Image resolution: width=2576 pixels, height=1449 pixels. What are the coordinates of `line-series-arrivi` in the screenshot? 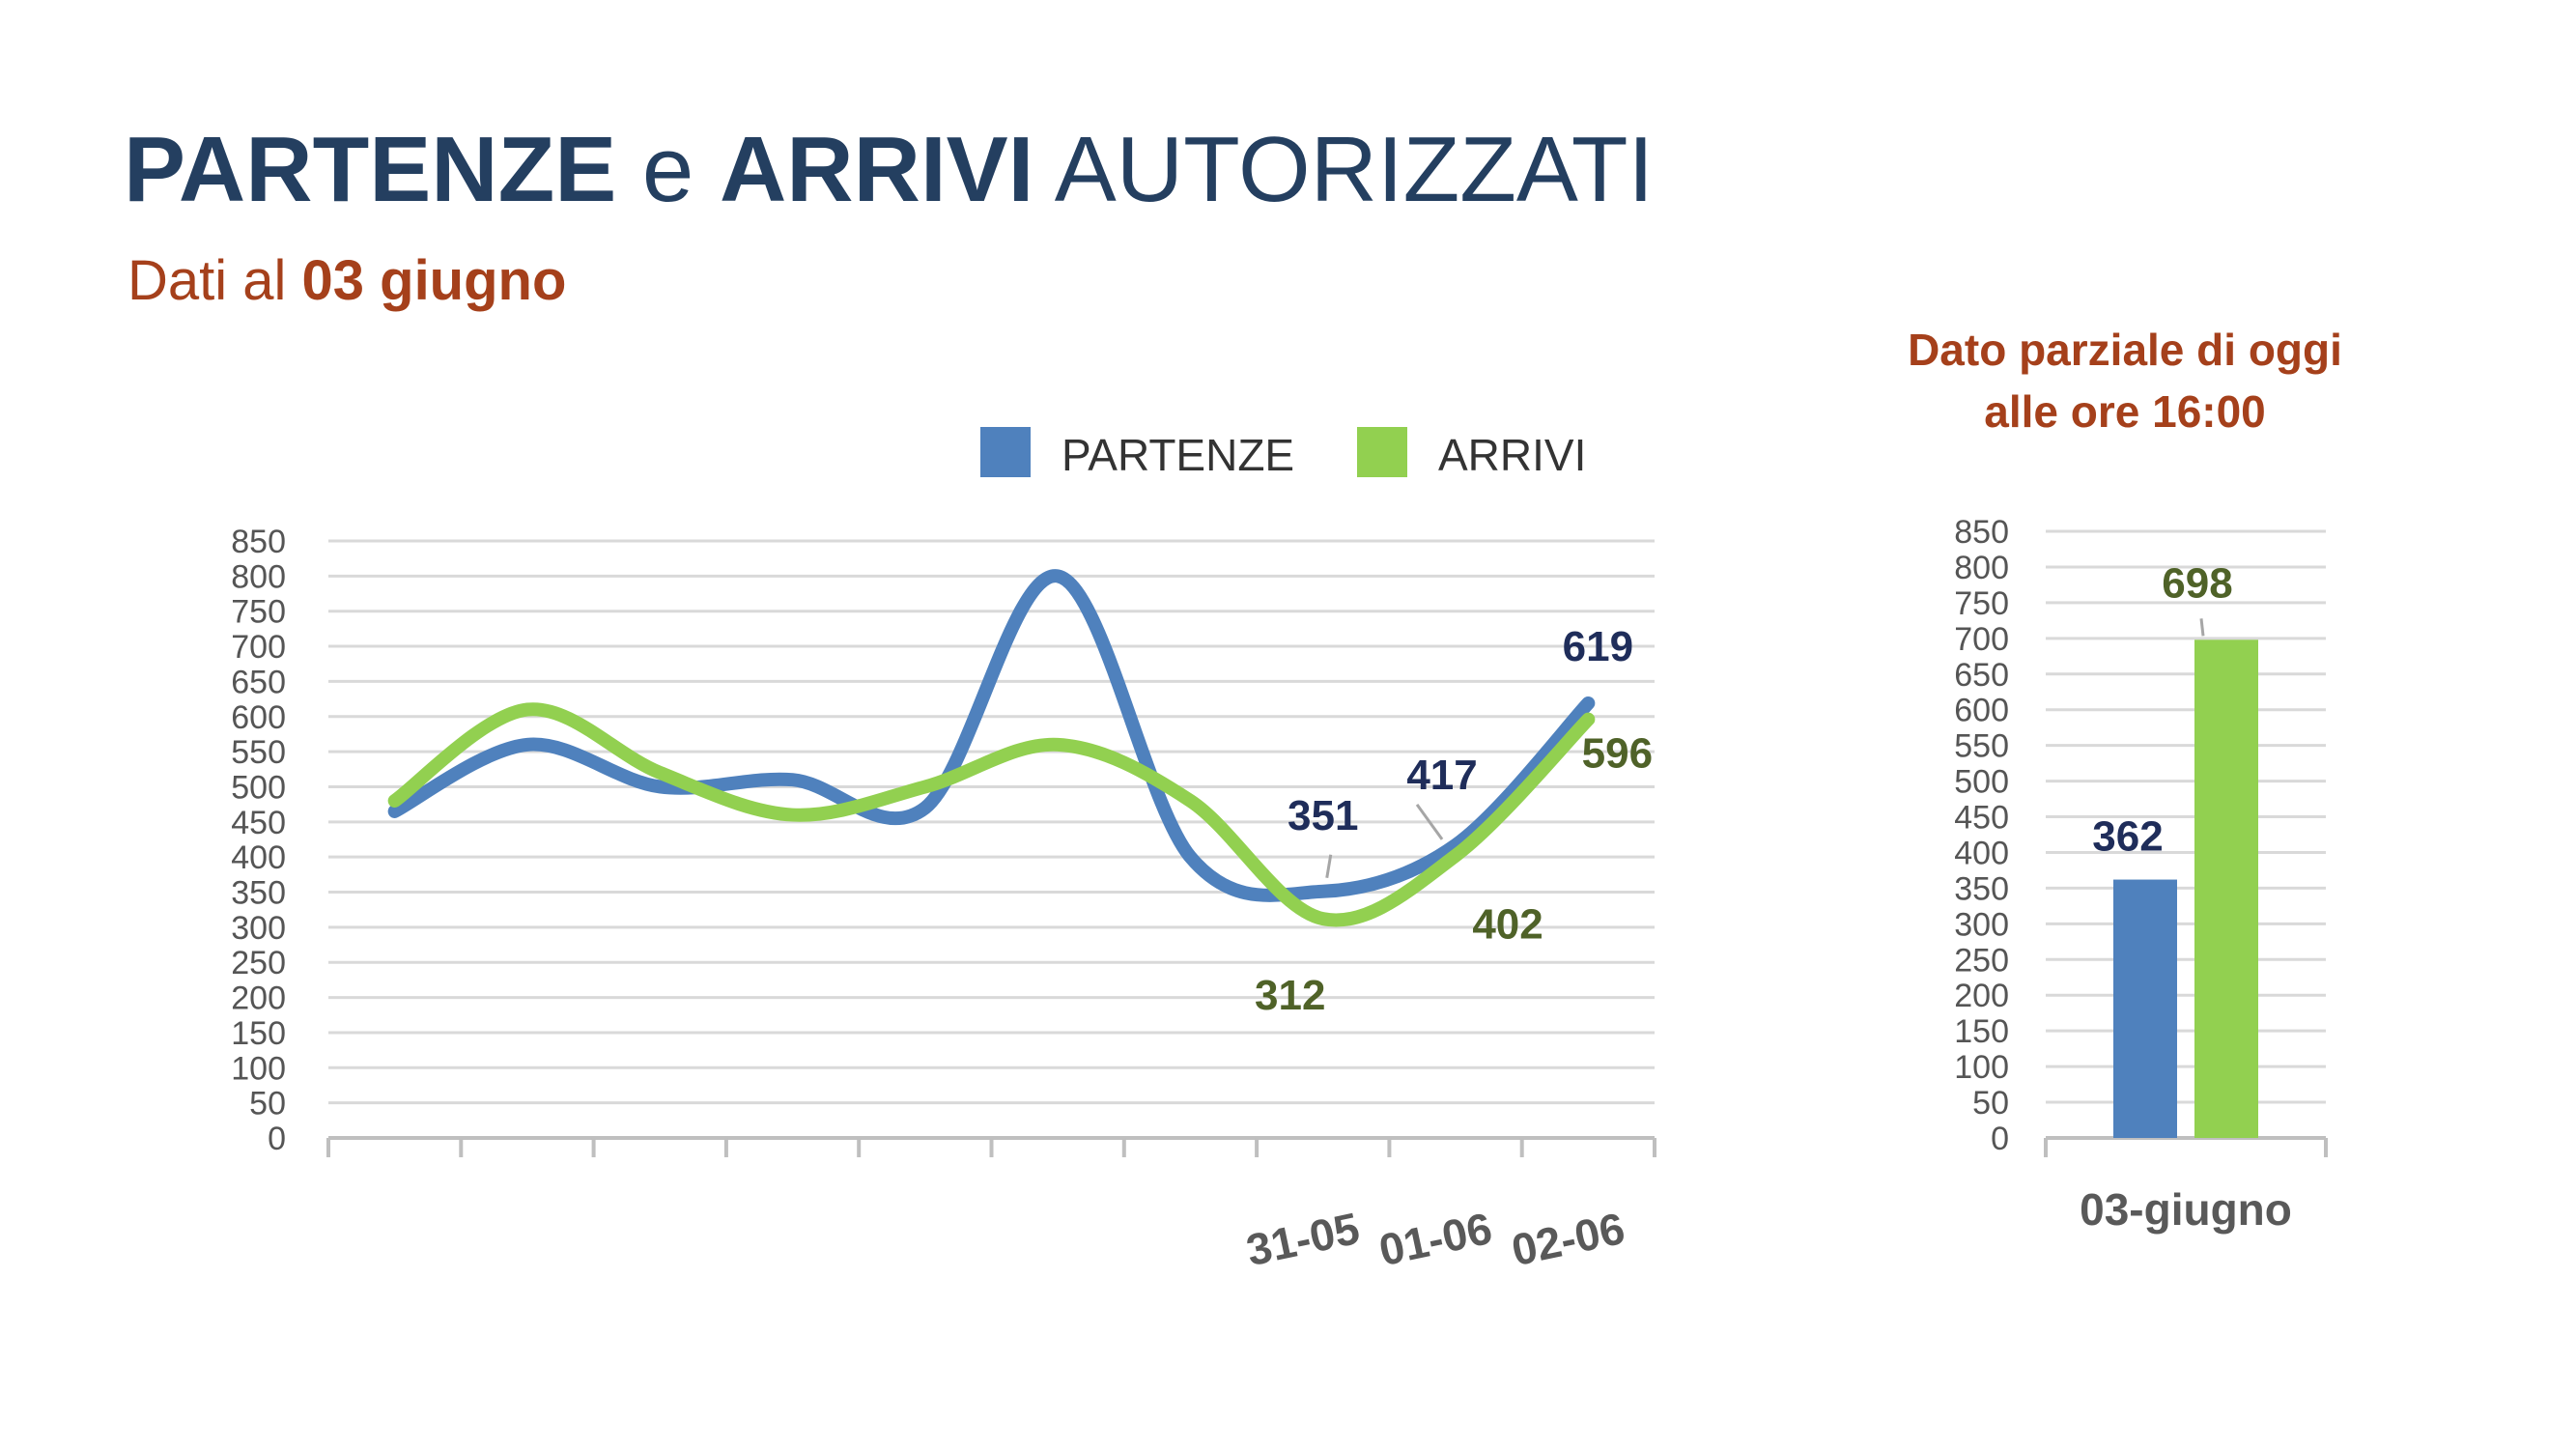 It's located at (991, 814).